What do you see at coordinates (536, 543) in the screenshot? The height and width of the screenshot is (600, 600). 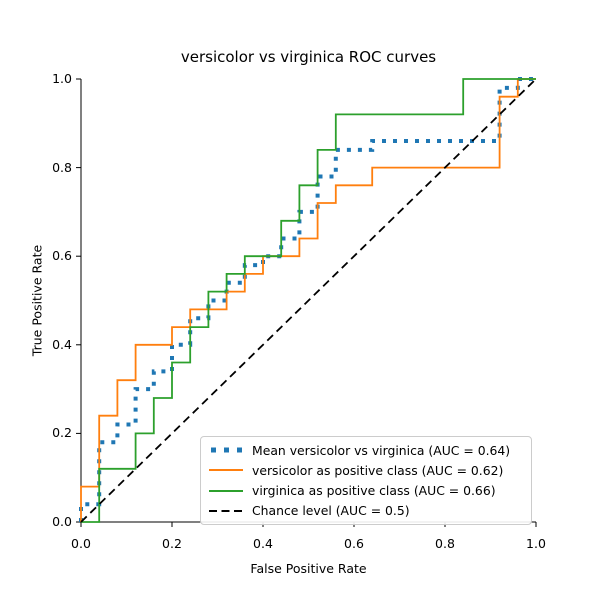 I see `x-tick-label: 1.0` at bounding box center [536, 543].